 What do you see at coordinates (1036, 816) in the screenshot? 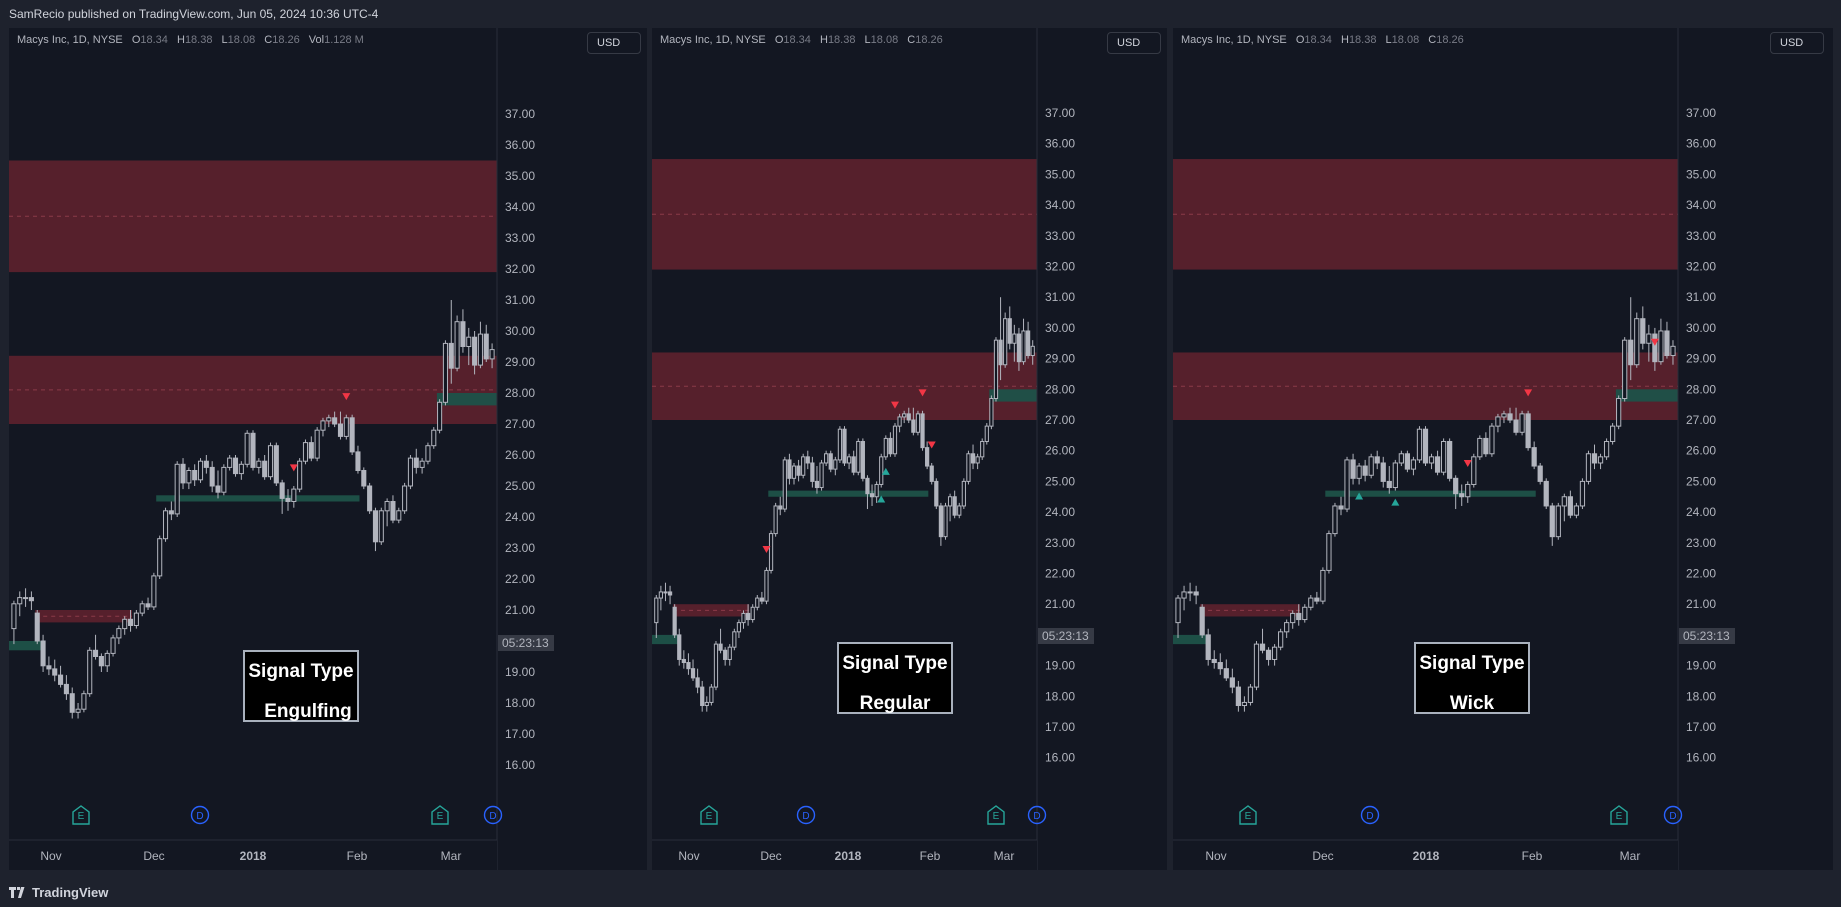
I see `dividend-marker-label: D` at bounding box center [1036, 816].